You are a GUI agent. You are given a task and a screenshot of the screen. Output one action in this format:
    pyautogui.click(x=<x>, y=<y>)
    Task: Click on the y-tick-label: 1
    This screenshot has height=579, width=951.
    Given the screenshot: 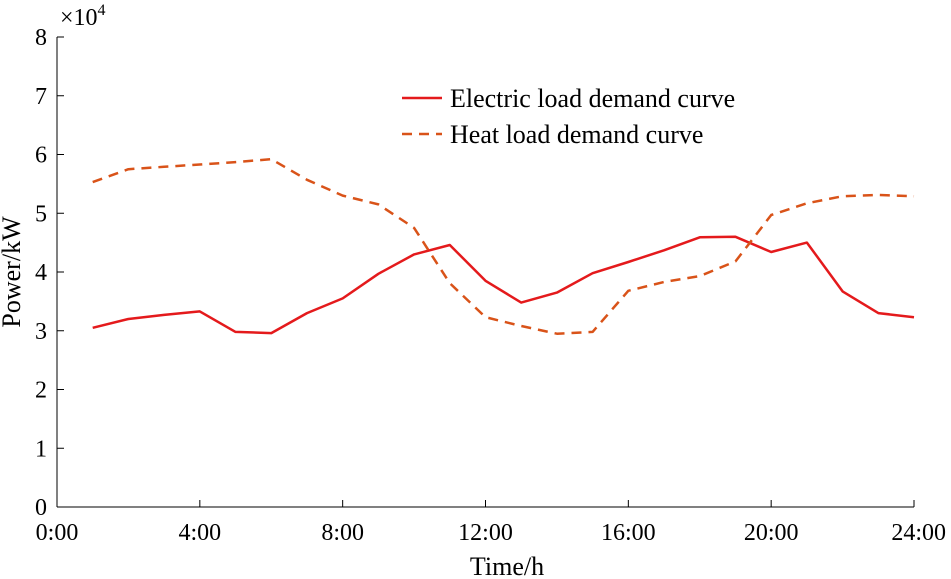 What is the action you would take?
    pyautogui.click(x=41, y=449)
    